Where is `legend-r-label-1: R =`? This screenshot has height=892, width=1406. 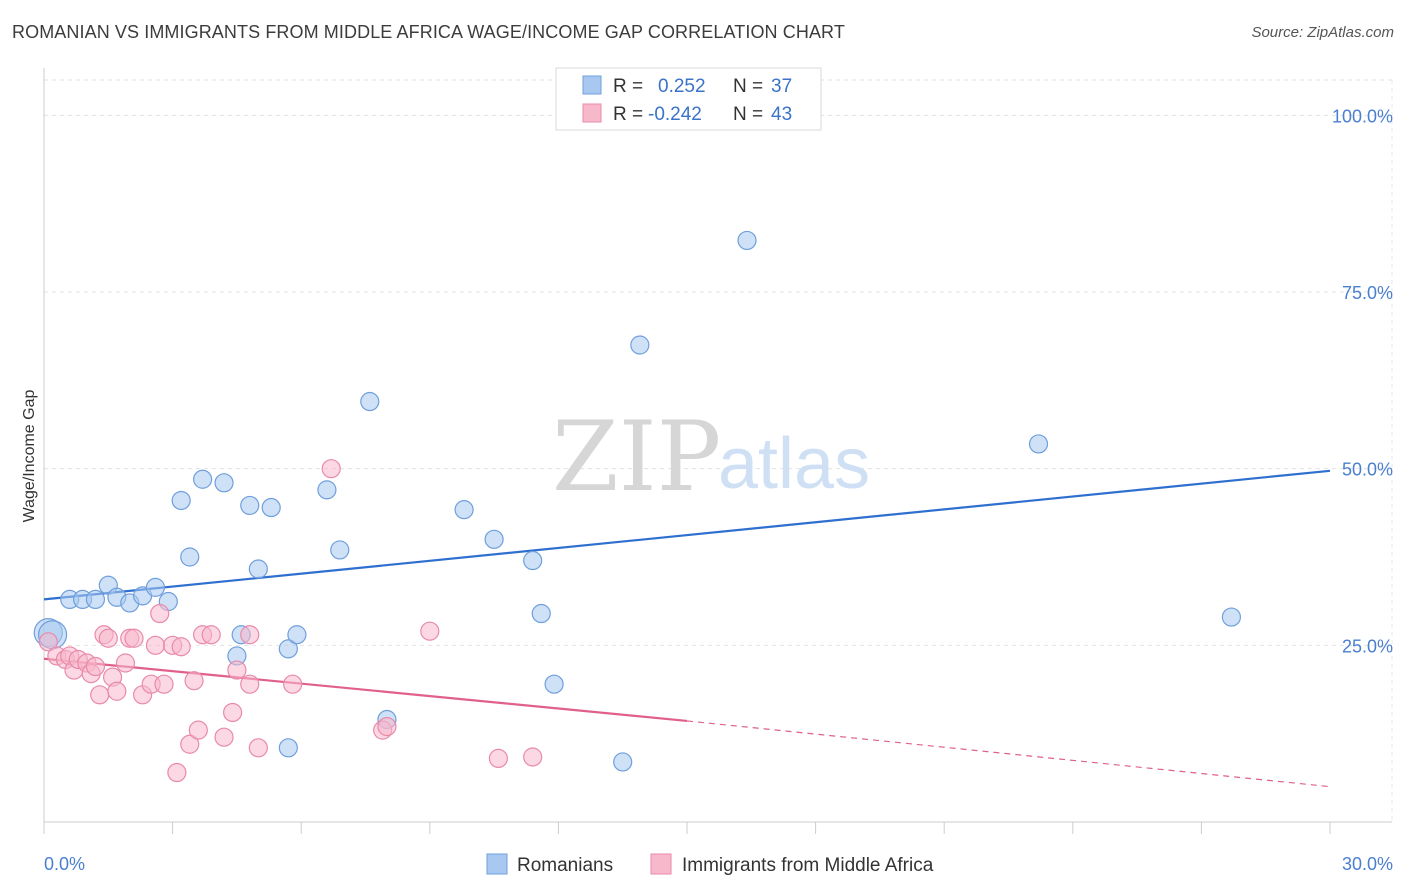 legend-r-label-1: R = is located at coordinates (628, 86).